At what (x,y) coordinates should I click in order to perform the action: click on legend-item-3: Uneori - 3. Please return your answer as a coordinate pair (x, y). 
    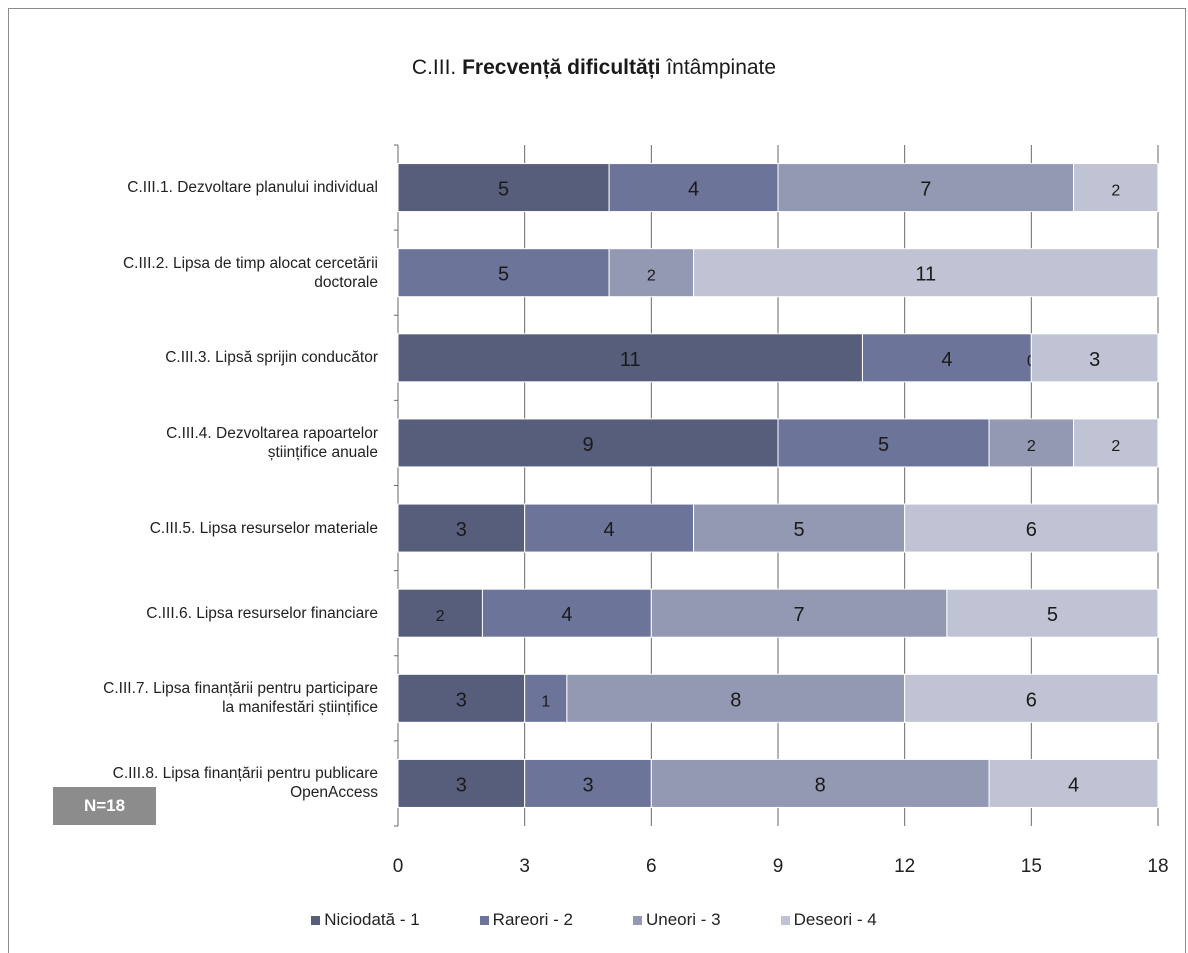
    Looking at the image, I should click on (676, 920).